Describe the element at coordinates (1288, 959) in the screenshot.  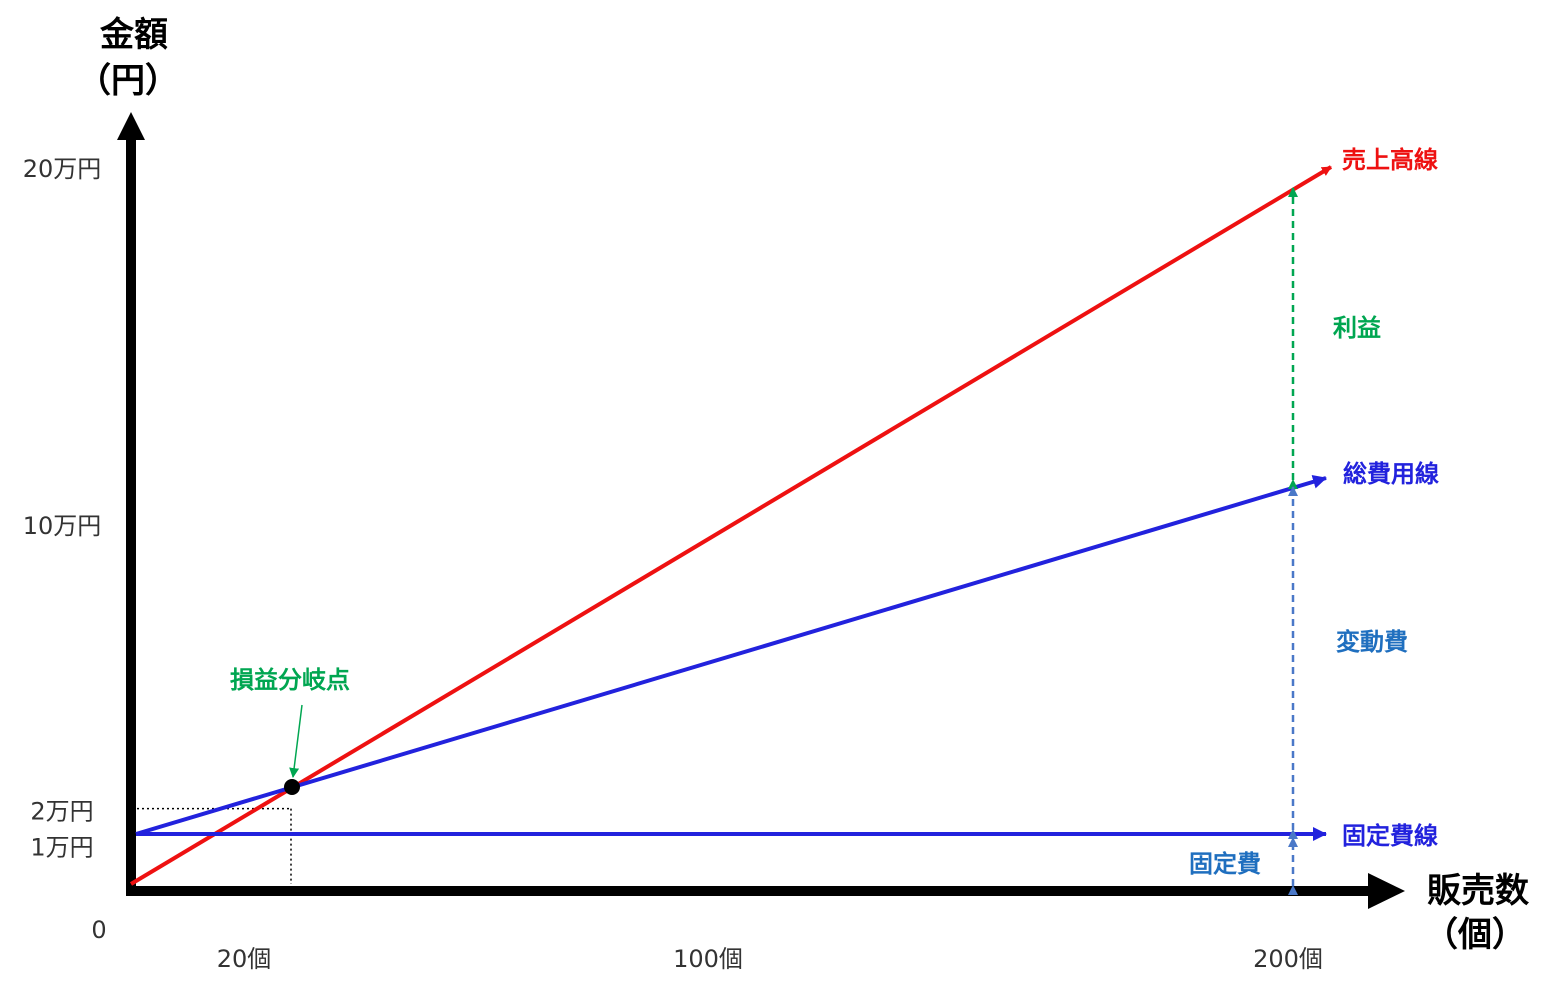
I see `x-tick-label: 200個` at that location.